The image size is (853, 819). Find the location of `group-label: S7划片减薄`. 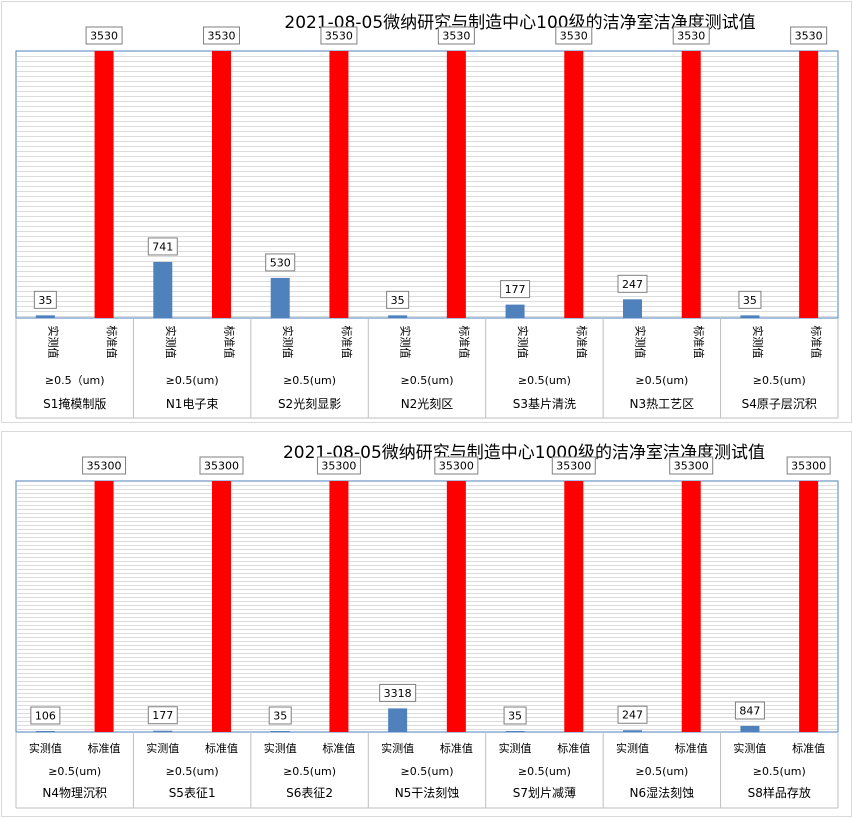

group-label: S7划片减薄 is located at coordinates (544, 792).